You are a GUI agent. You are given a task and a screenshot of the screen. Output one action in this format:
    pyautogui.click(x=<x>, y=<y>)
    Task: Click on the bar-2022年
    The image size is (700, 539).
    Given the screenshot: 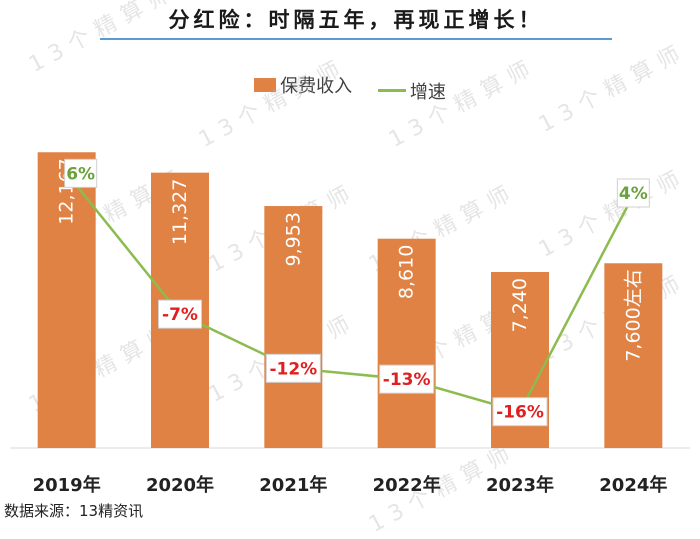 What is the action you would take?
    pyautogui.click(x=406, y=343)
    